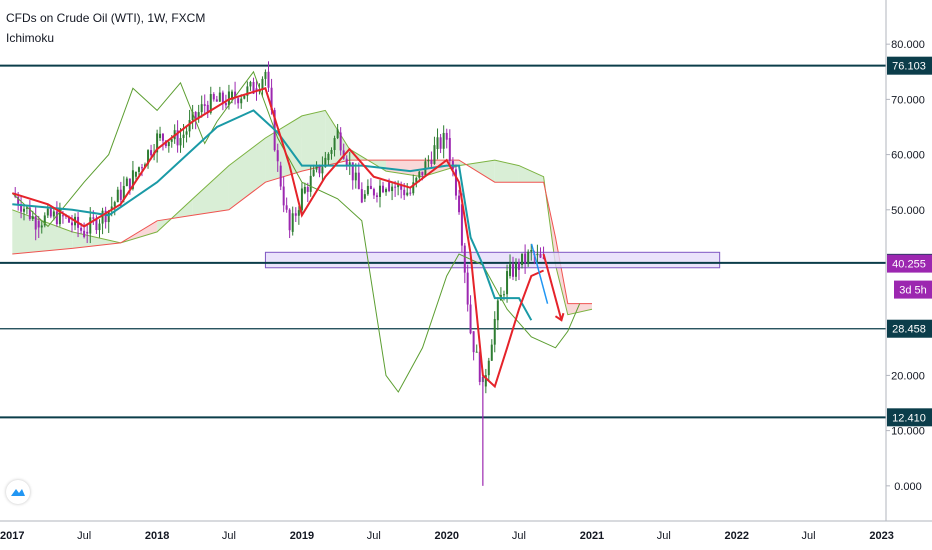 This screenshot has width=932, height=550. I want to click on price-tick-label: 20.000, so click(908, 376).